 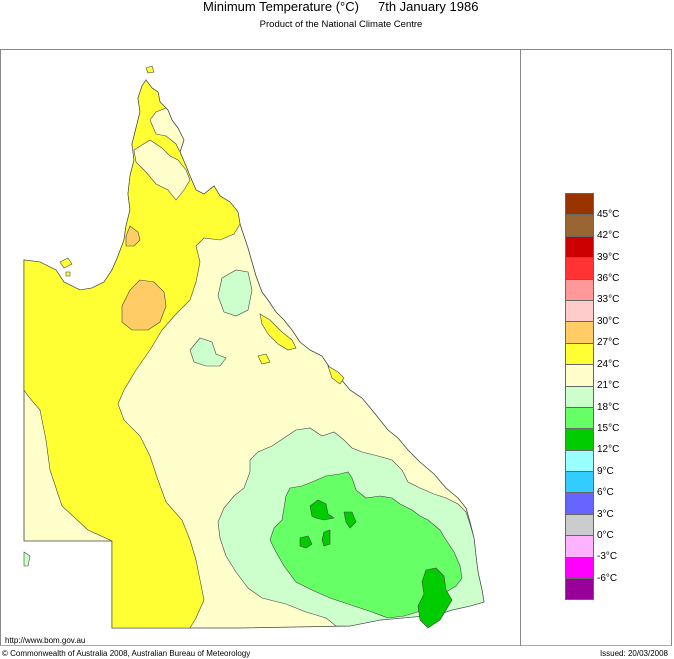 What do you see at coordinates (608, 385) in the screenshot?
I see `legend-label: 21°C` at bounding box center [608, 385].